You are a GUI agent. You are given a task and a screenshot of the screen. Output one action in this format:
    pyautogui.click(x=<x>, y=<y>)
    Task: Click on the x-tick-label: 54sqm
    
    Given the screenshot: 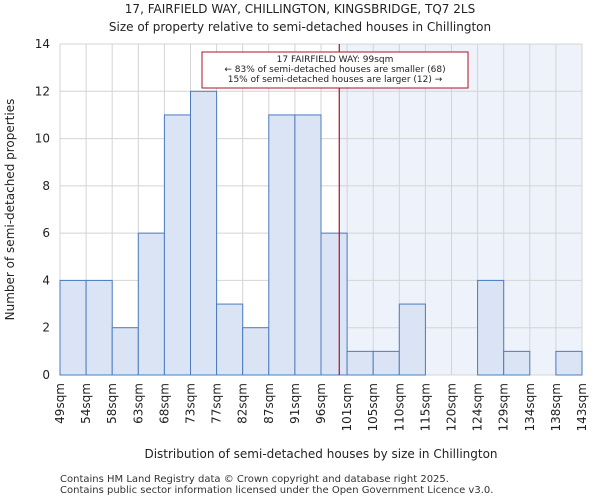 What is the action you would take?
    pyautogui.click(x=86, y=403)
    